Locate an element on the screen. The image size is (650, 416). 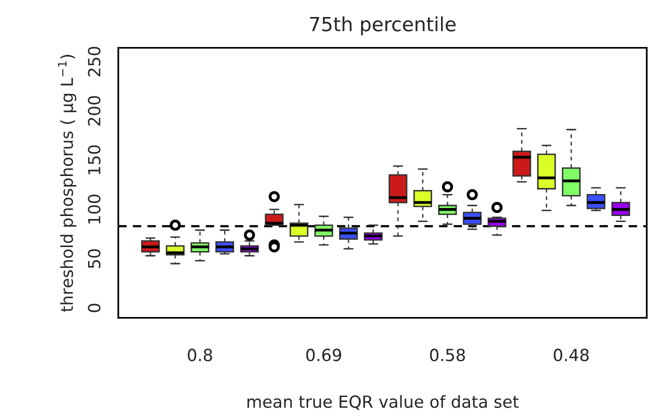
x-tick-label: 0.58 is located at coordinates (447, 355).